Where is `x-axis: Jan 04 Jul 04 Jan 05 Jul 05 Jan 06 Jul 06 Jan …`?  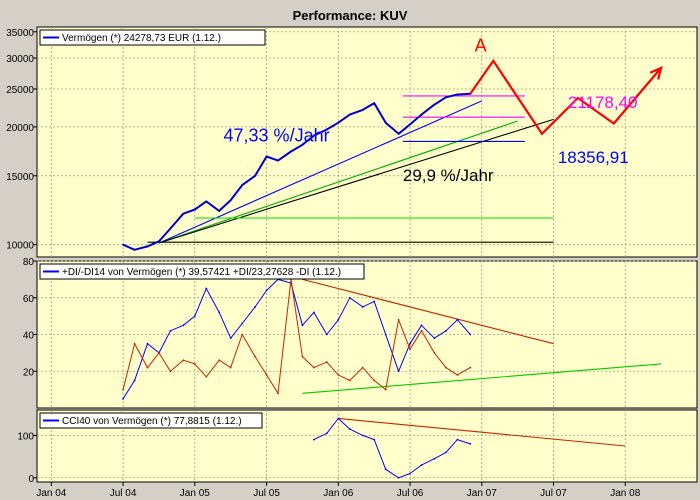
x-axis: Jan 04 Jul 04 Jan 05 Jul 05 Jan 06 Jul 06 Jan … is located at coordinates (338, 490).